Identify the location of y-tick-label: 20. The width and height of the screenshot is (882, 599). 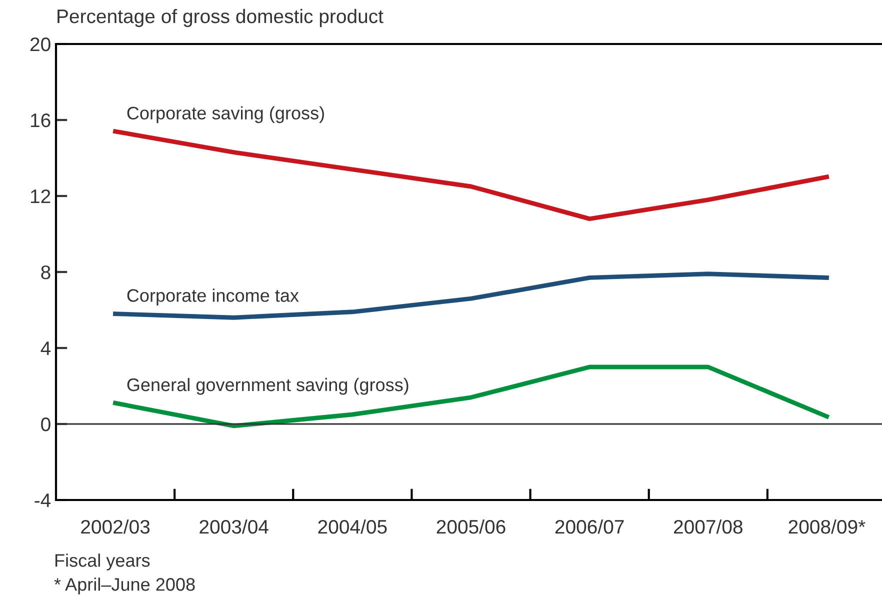
(40, 44).